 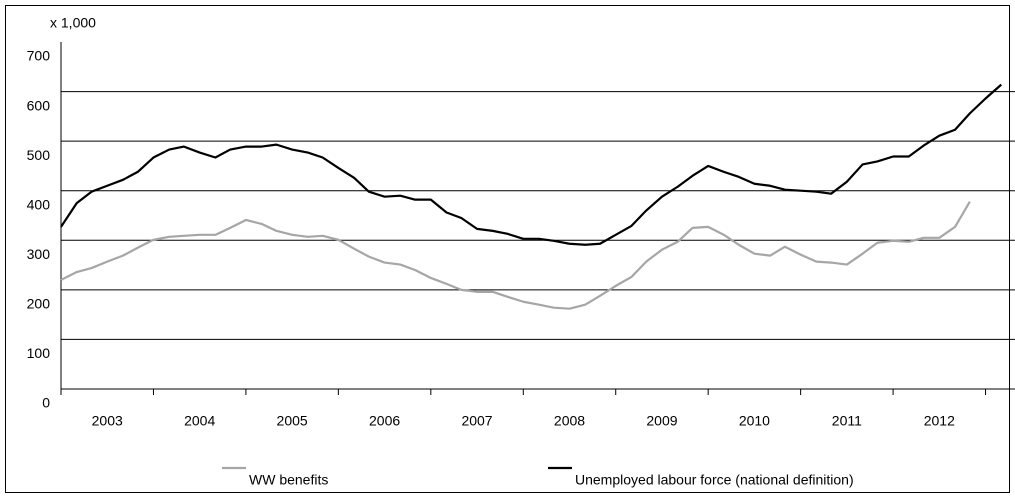 What do you see at coordinates (754, 421) in the screenshot?
I see `x-tick-label: 2010` at bounding box center [754, 421].